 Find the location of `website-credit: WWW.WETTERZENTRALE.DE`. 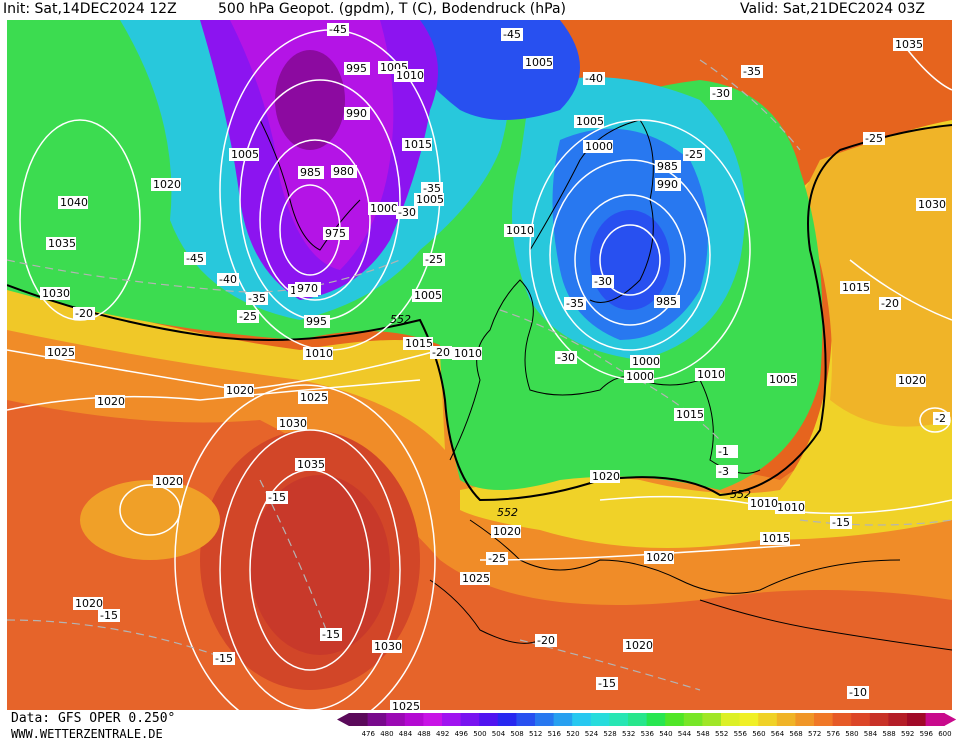

website-credit: WWW.WETTERZENTRALE.DE is located at coordinates (87, 734).